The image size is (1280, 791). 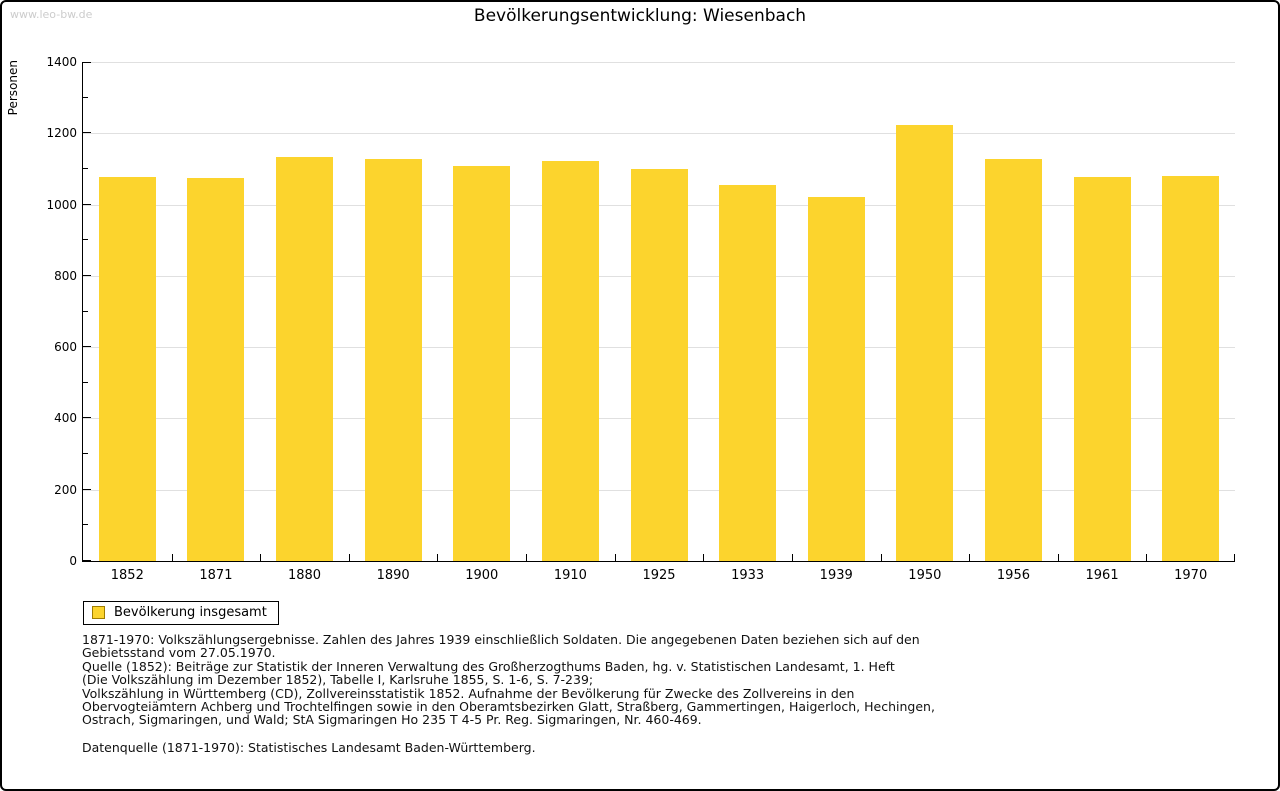 I want to click on x-axis-tick-label: 1871, so click(x=216, y=575).